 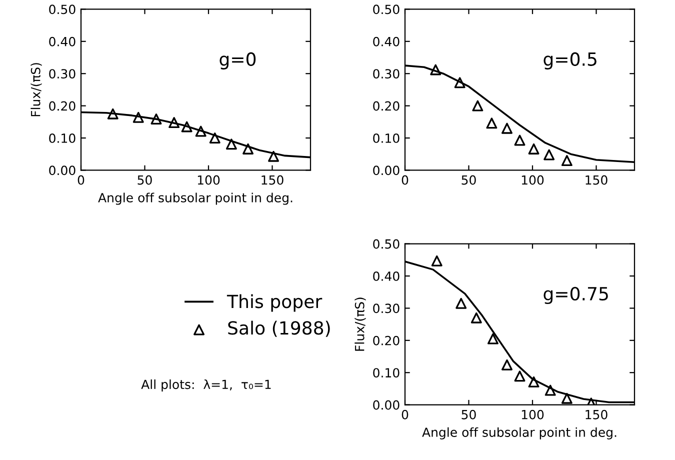 I want to click on annotation: g=0, so click(x=238, y=61).